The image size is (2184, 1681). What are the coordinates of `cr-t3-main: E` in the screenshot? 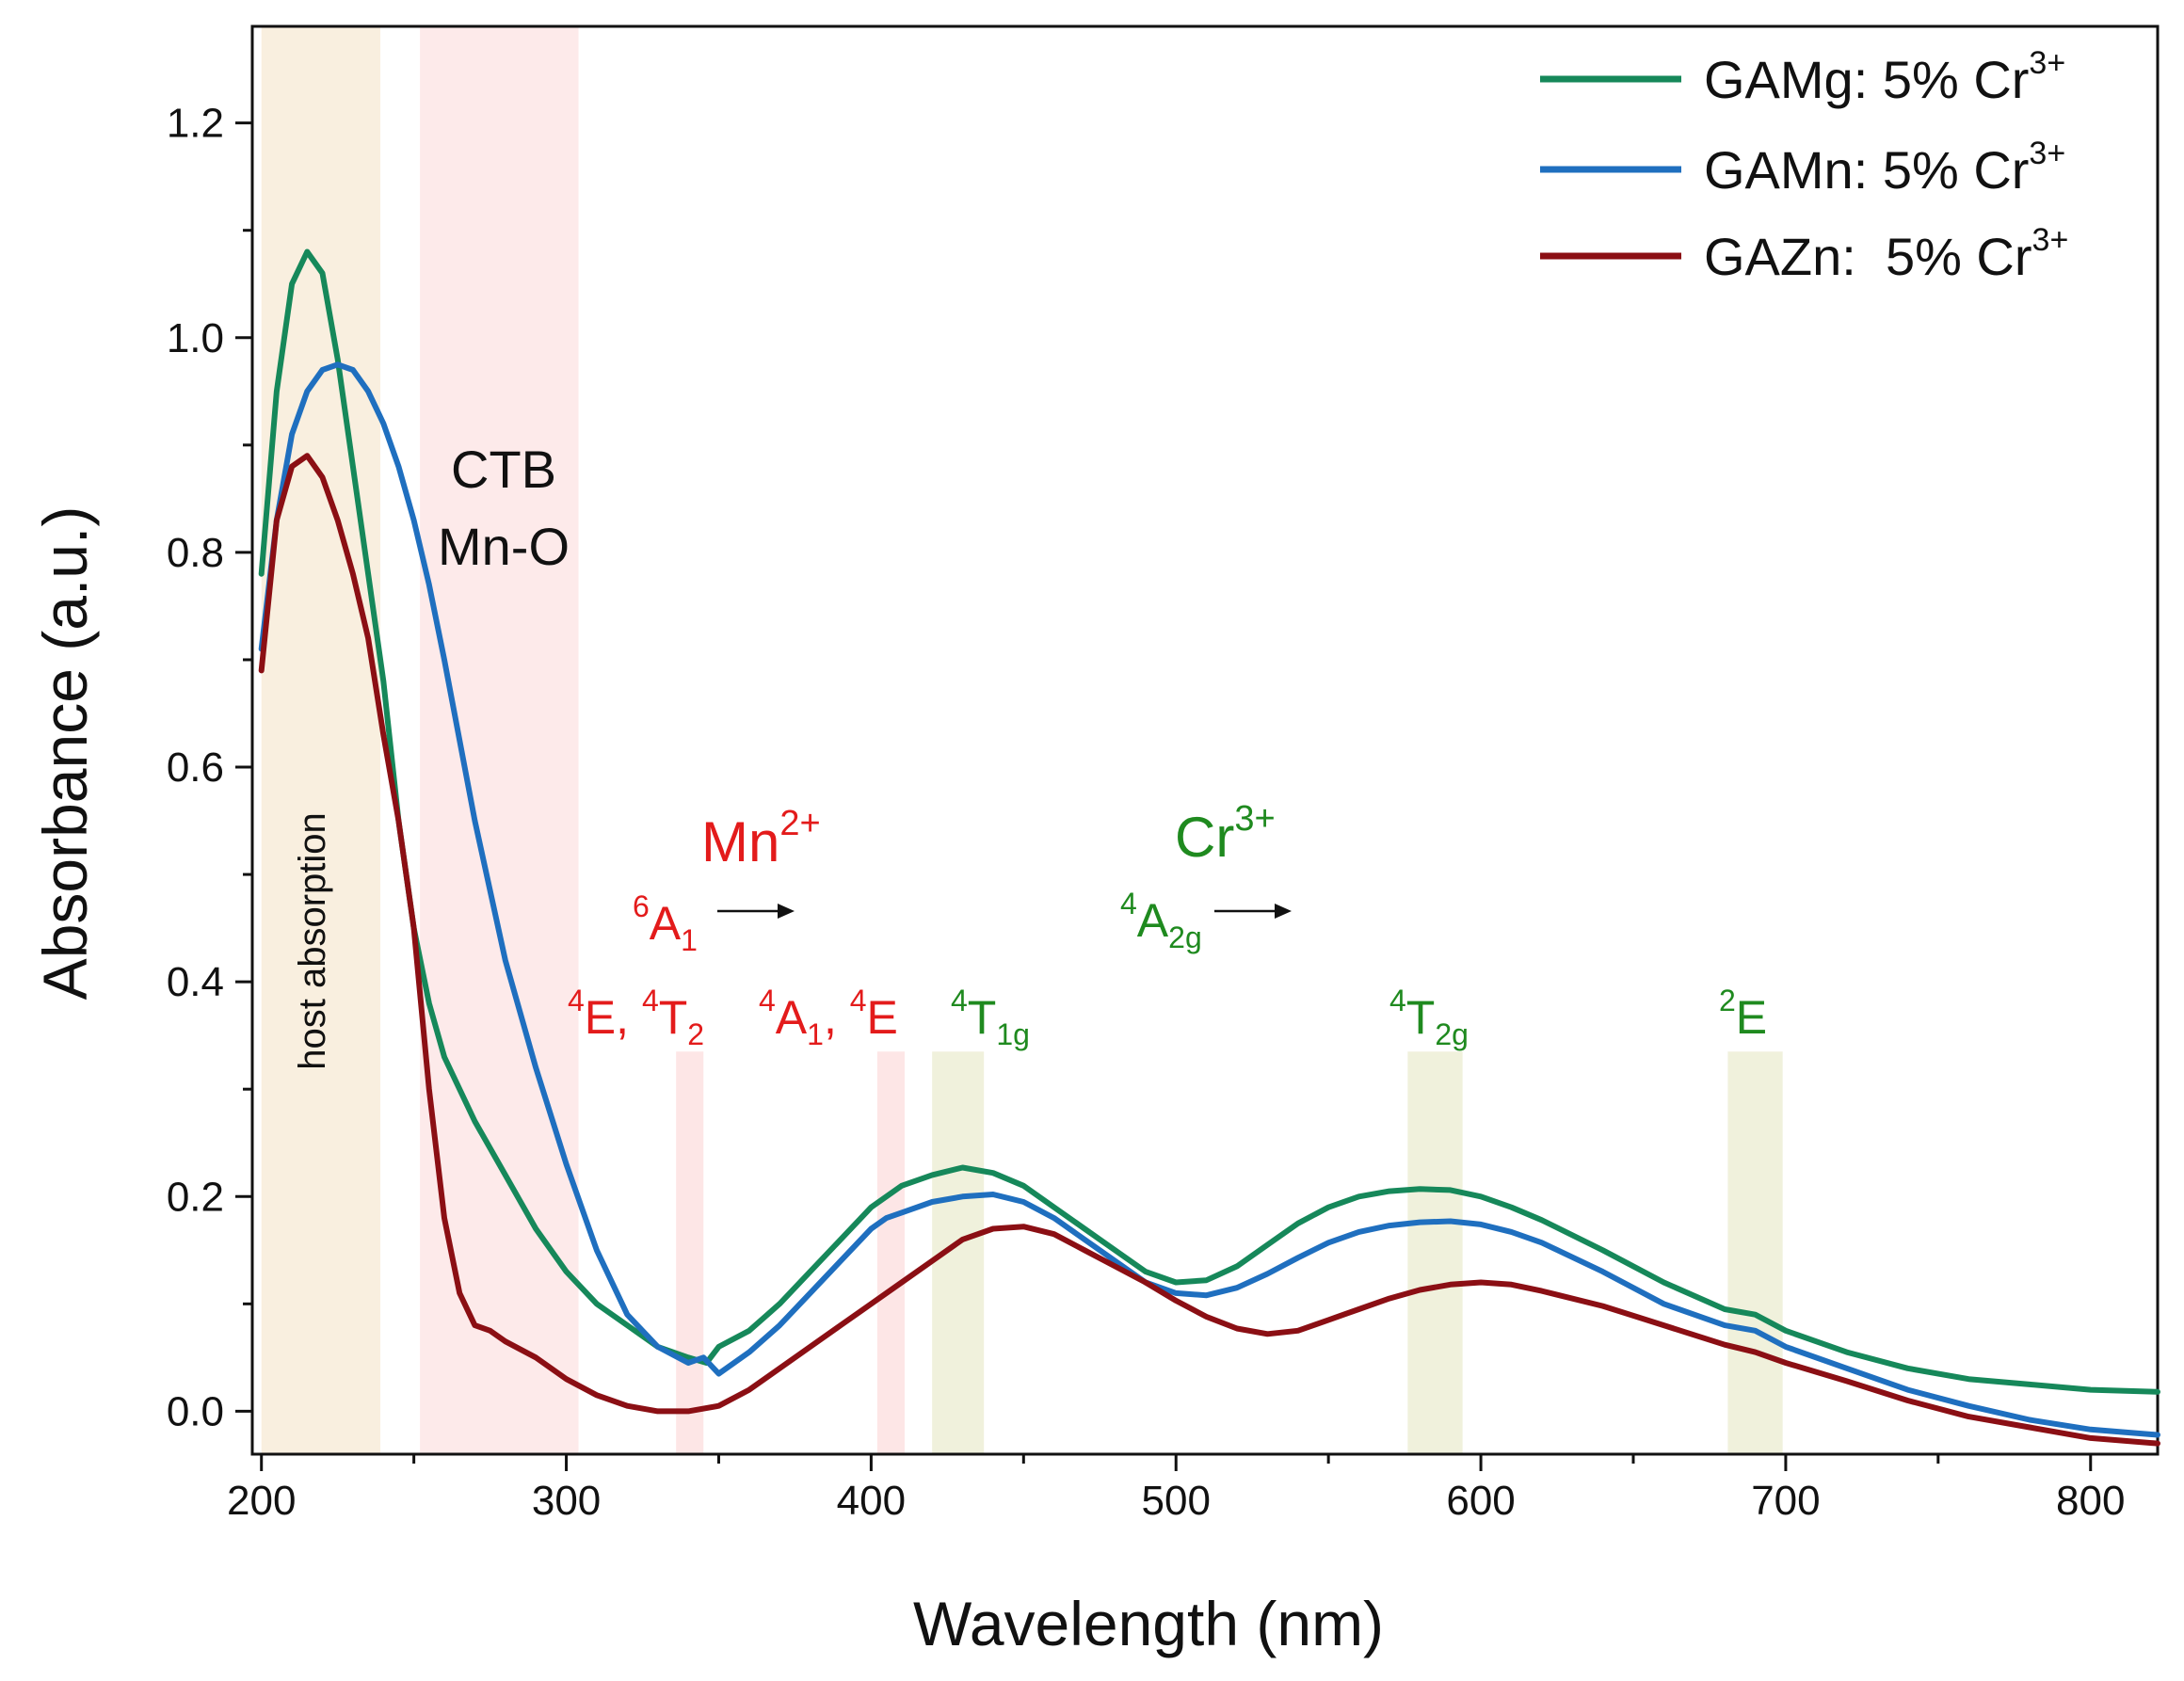 It's located at (1751, 1017).